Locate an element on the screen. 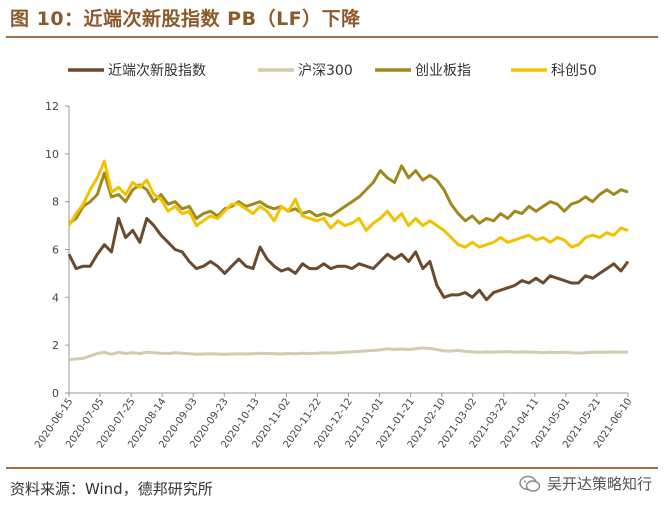 This screenshot has height=510, width=666. wechat-icon is located at coordinates (530, 483).